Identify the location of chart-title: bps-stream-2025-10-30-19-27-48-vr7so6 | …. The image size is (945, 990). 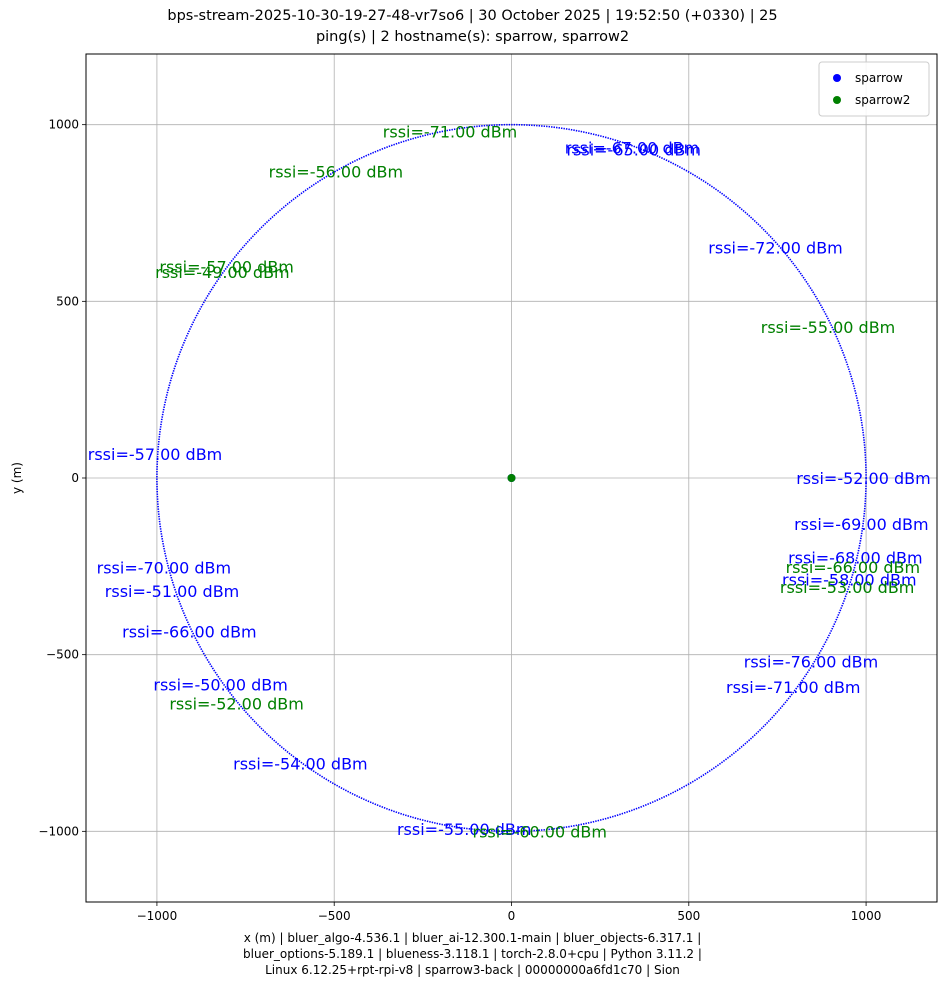
(472, 25).